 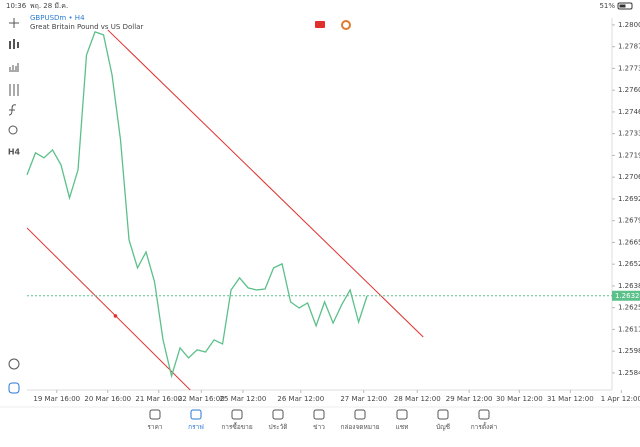 What do you see at coordinates (14, 44) in the screenshot?
I see `chart-type-tool` at bounding box center [14, 44].